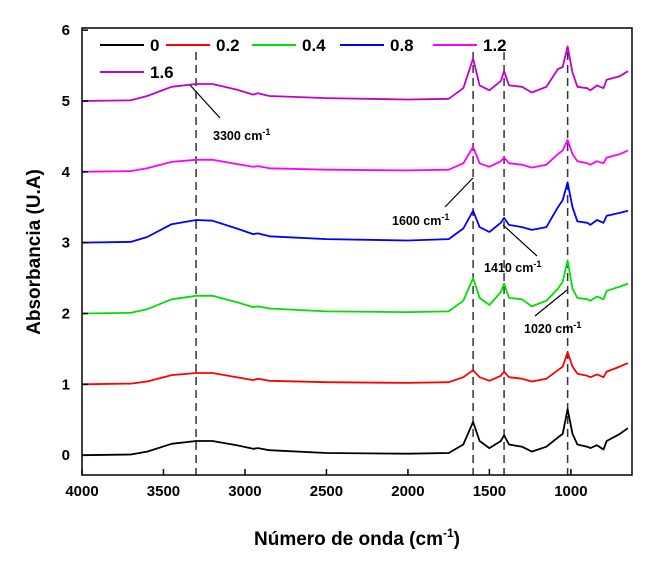 The image size is (647, 574). Describe the element at coordinates (163, 491) in the screenshot. I see `x-tick-label: 3500` at that location.